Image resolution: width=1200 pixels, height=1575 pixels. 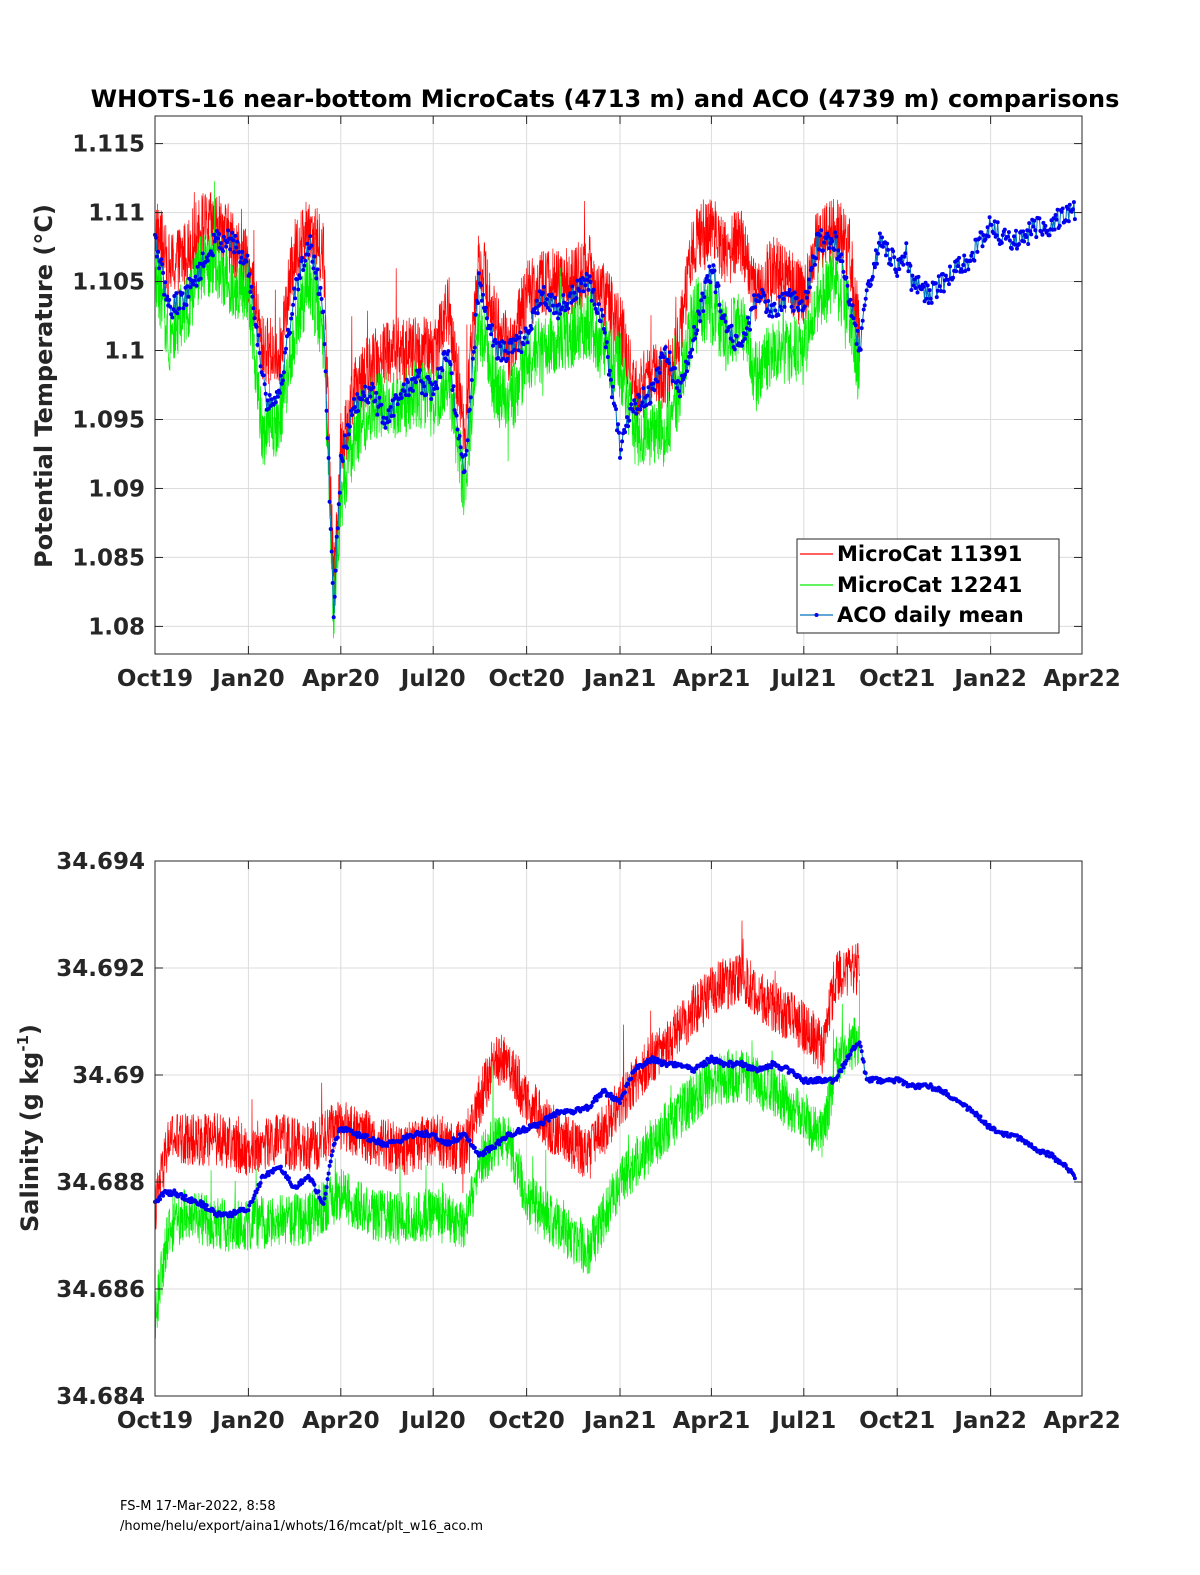 What do you see at coordinates (100, 1290) in the screenshot?
I see `salinity-y-tick-label: 34.686` at bounding box center [100, 1290].